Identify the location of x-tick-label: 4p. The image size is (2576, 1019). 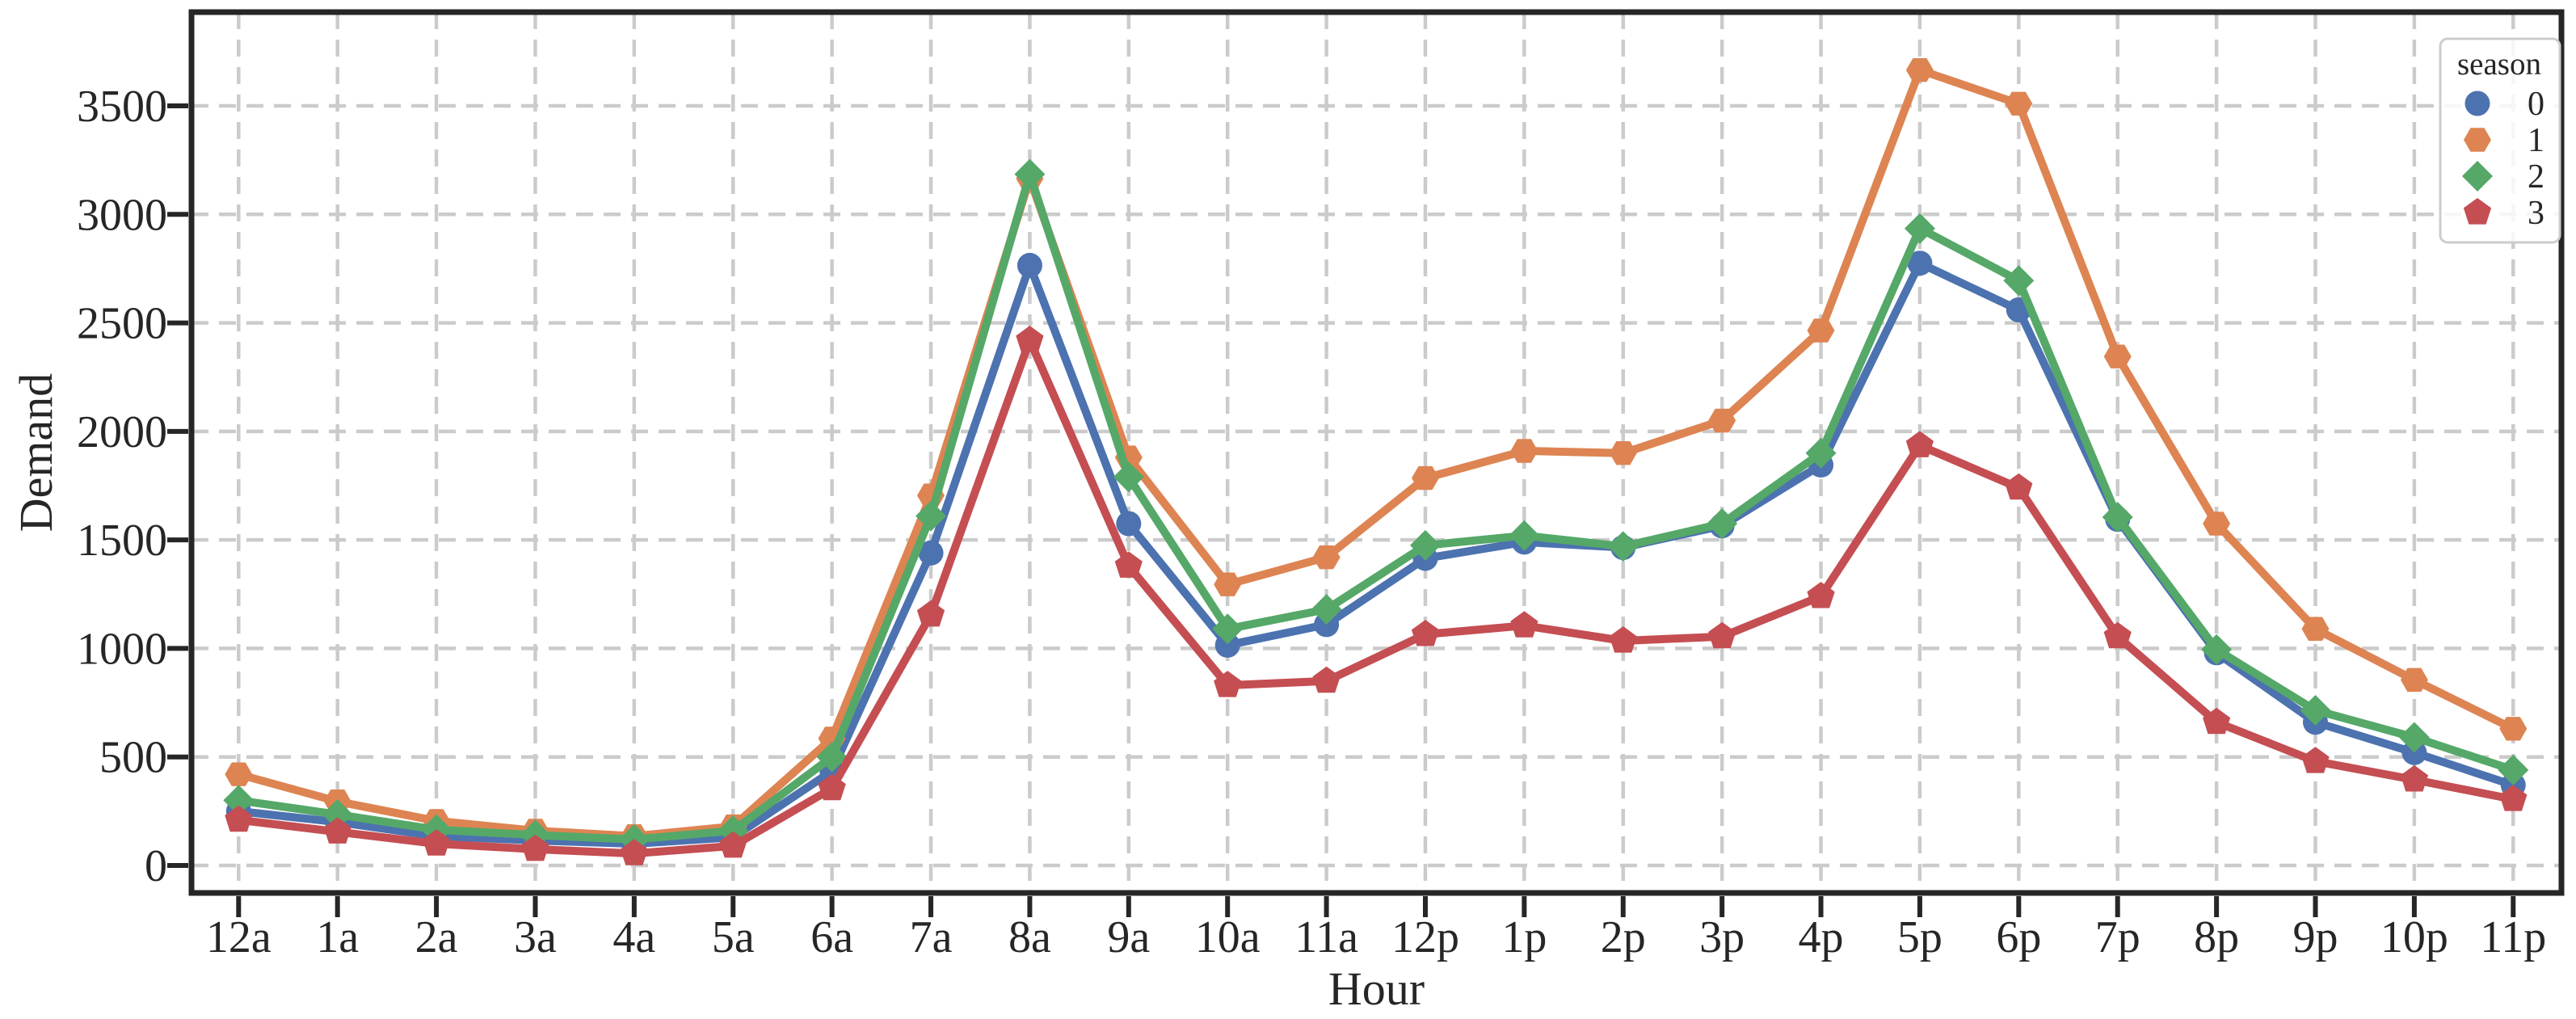
(1821, 937).